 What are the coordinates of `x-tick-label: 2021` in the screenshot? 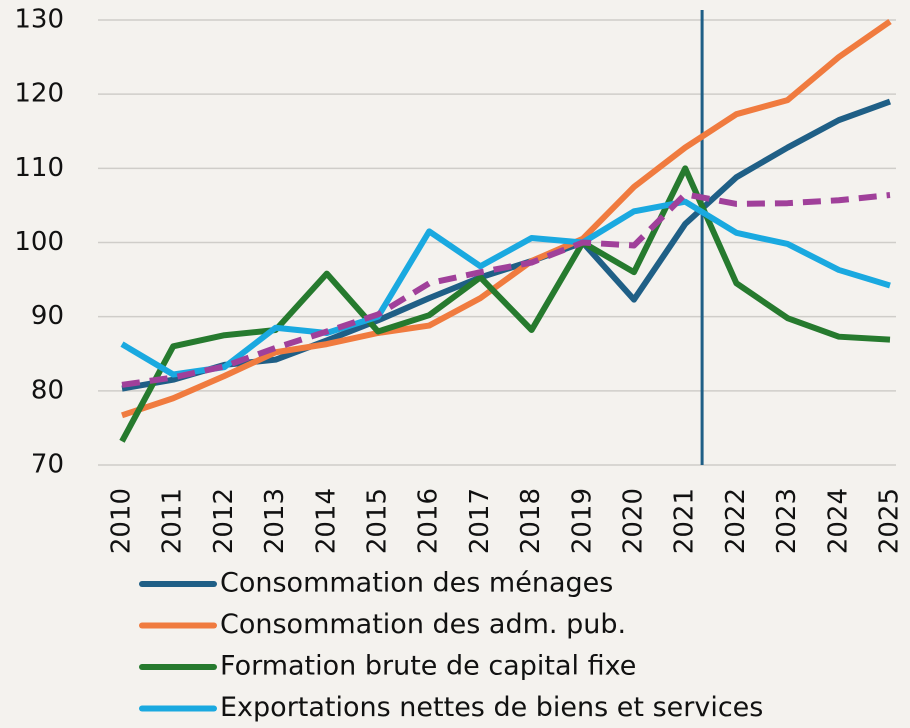 It's located at (685, 521).